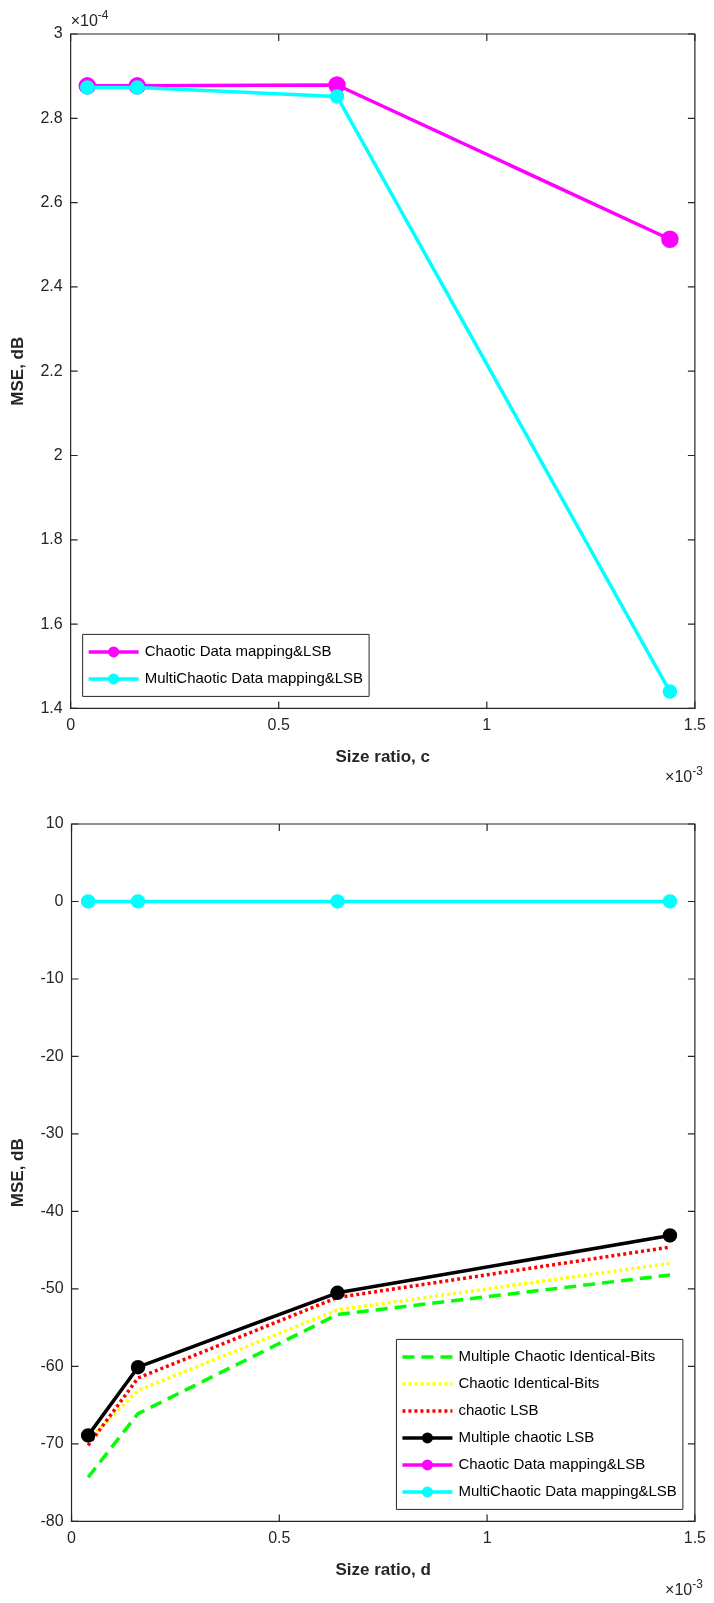  I want to click on y-tick-label: 1.6, so click(51, 623).